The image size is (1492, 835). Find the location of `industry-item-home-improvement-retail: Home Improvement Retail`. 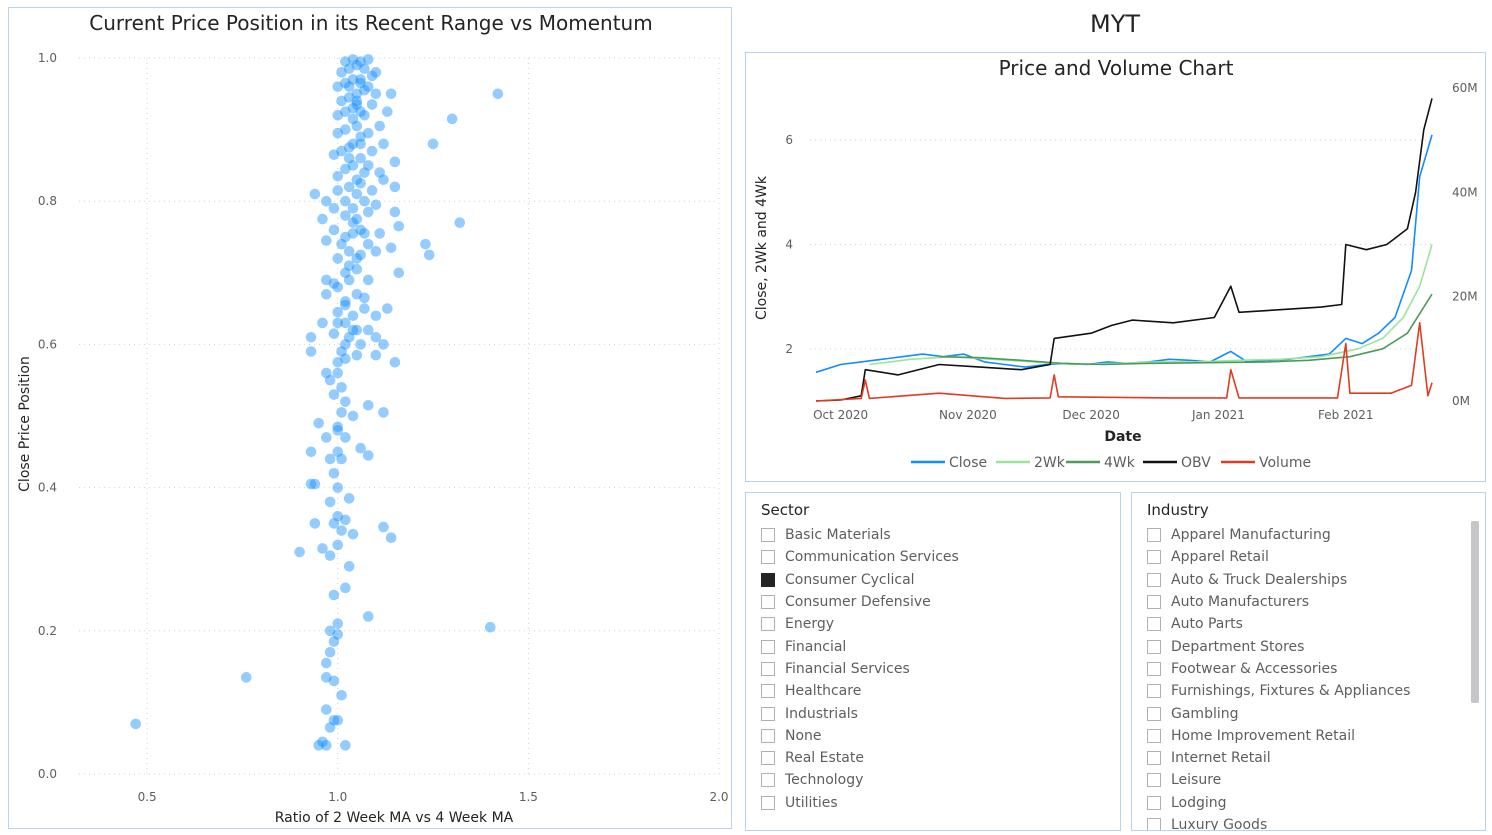

industry-item-home-improvement-retail: Home Improvement Retail is located at coordinates (1306, 736).